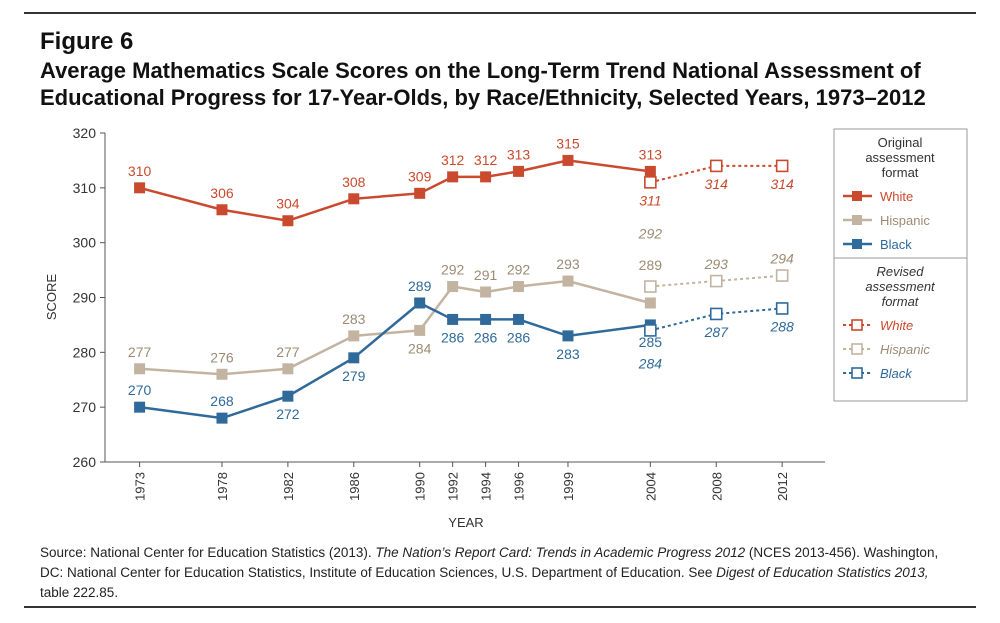  I want to click on white-original-line, so click(395, 191).